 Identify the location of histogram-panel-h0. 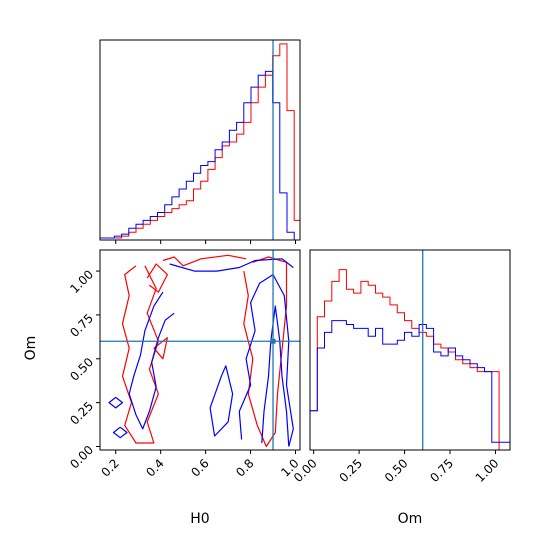
(200, 141).